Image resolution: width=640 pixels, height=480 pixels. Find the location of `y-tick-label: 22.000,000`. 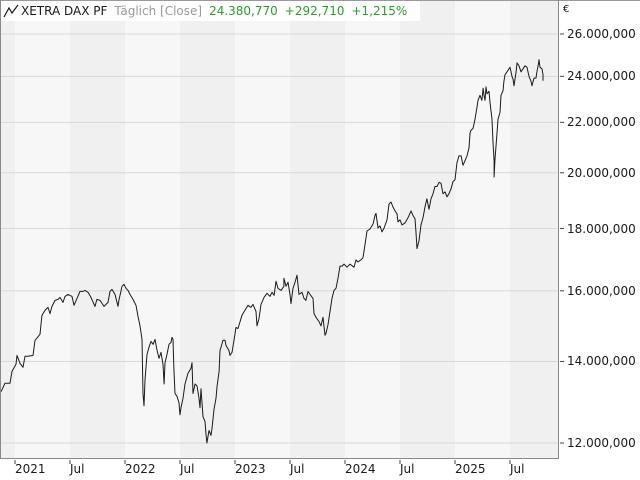

y-tick-label: 22.000,000 is located at coordinates (601, 122).